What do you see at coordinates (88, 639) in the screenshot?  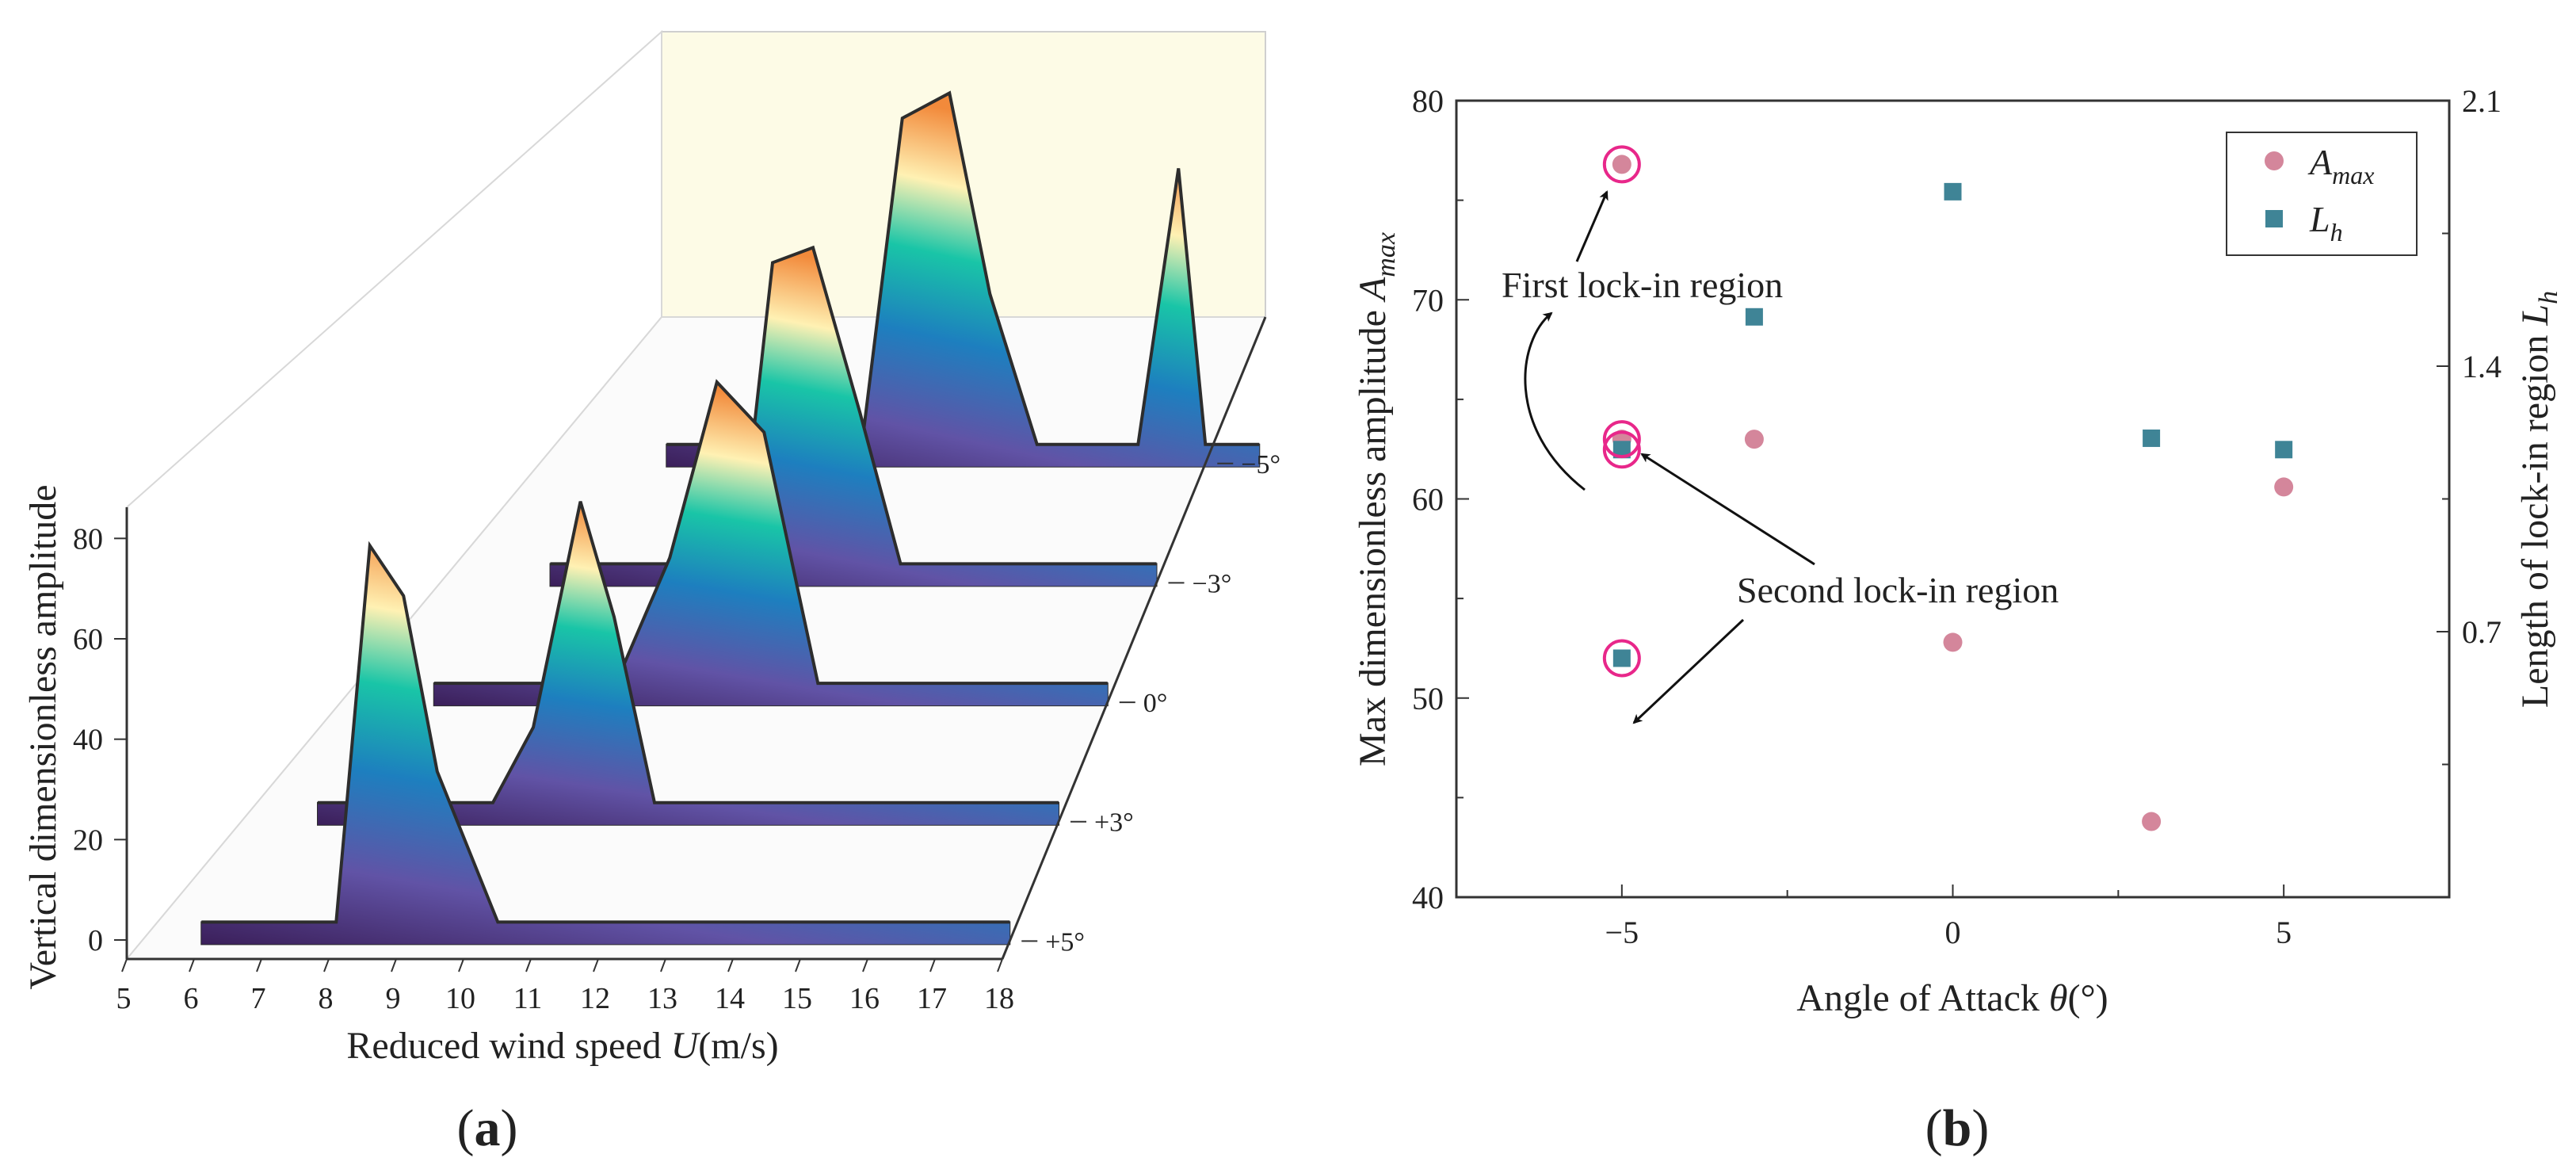 I see `y-tick-label: 60` at bounding box center [88, 639].